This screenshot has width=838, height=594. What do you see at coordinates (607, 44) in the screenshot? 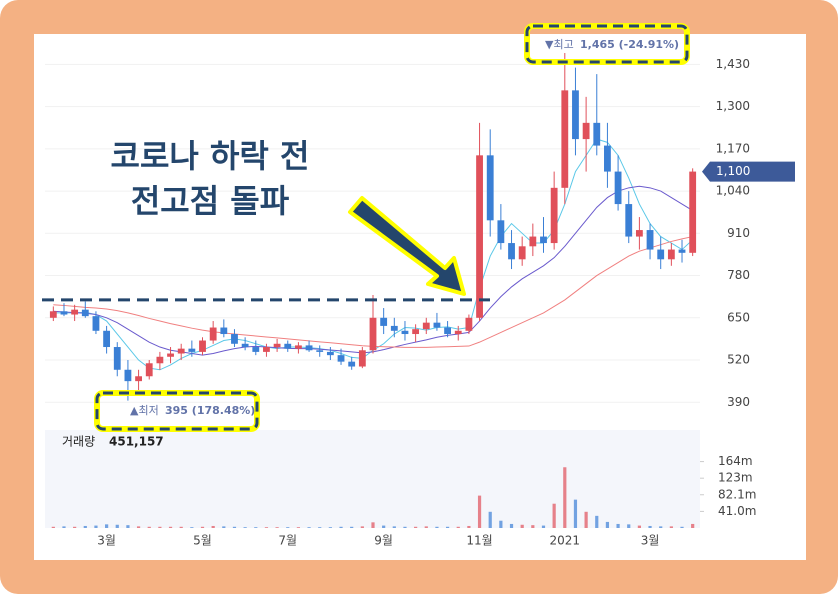
I see `highlight-box` at bounding box center [607, 44].